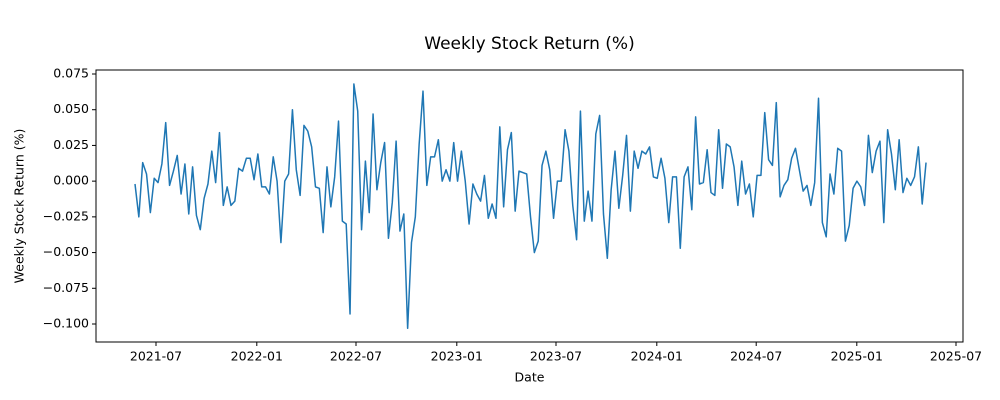 The width and height of the screenshot is (1000, 400). I want to click on y-tick-label: −0.075, so click(66, 287).